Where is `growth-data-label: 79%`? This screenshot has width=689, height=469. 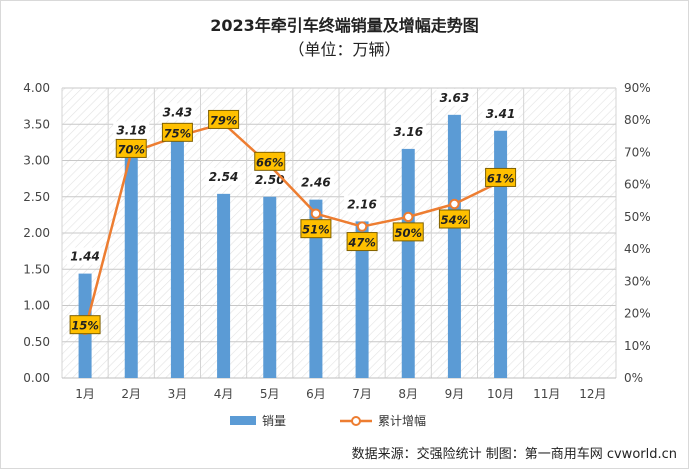
growth-data-label: 79% is located at coordinates (224, 120).